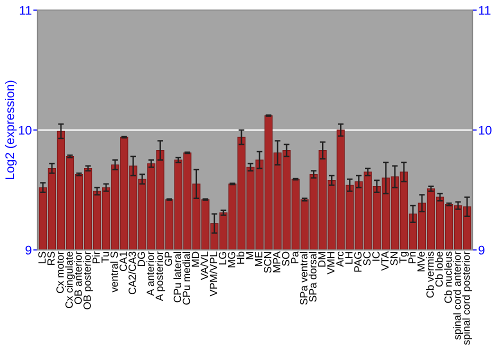  I want to click on x-tick-label: SC, so click(367, 259).